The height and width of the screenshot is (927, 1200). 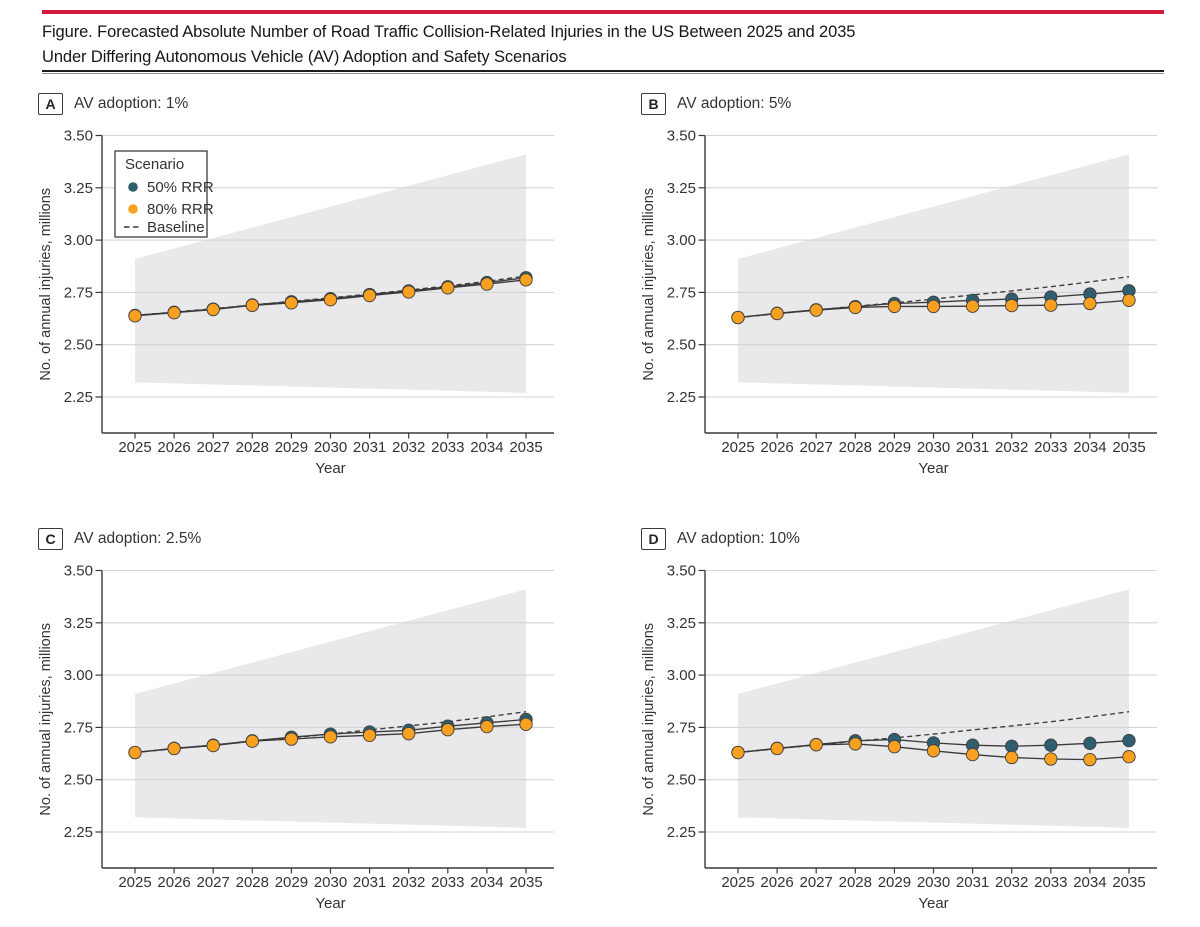 What do you see at coordinates (131, 103) in the screenshot?
I see `panel-a-title: AV adoption: 1%` at bounding box center [131, 103].